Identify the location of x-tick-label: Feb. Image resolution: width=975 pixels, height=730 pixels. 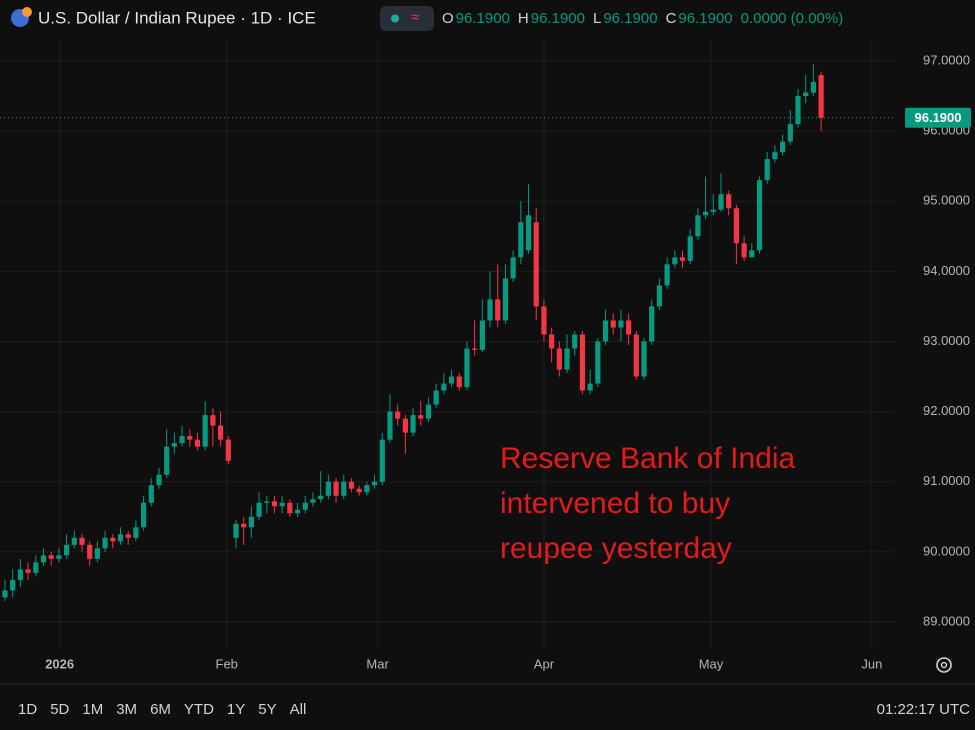
(227, 663).